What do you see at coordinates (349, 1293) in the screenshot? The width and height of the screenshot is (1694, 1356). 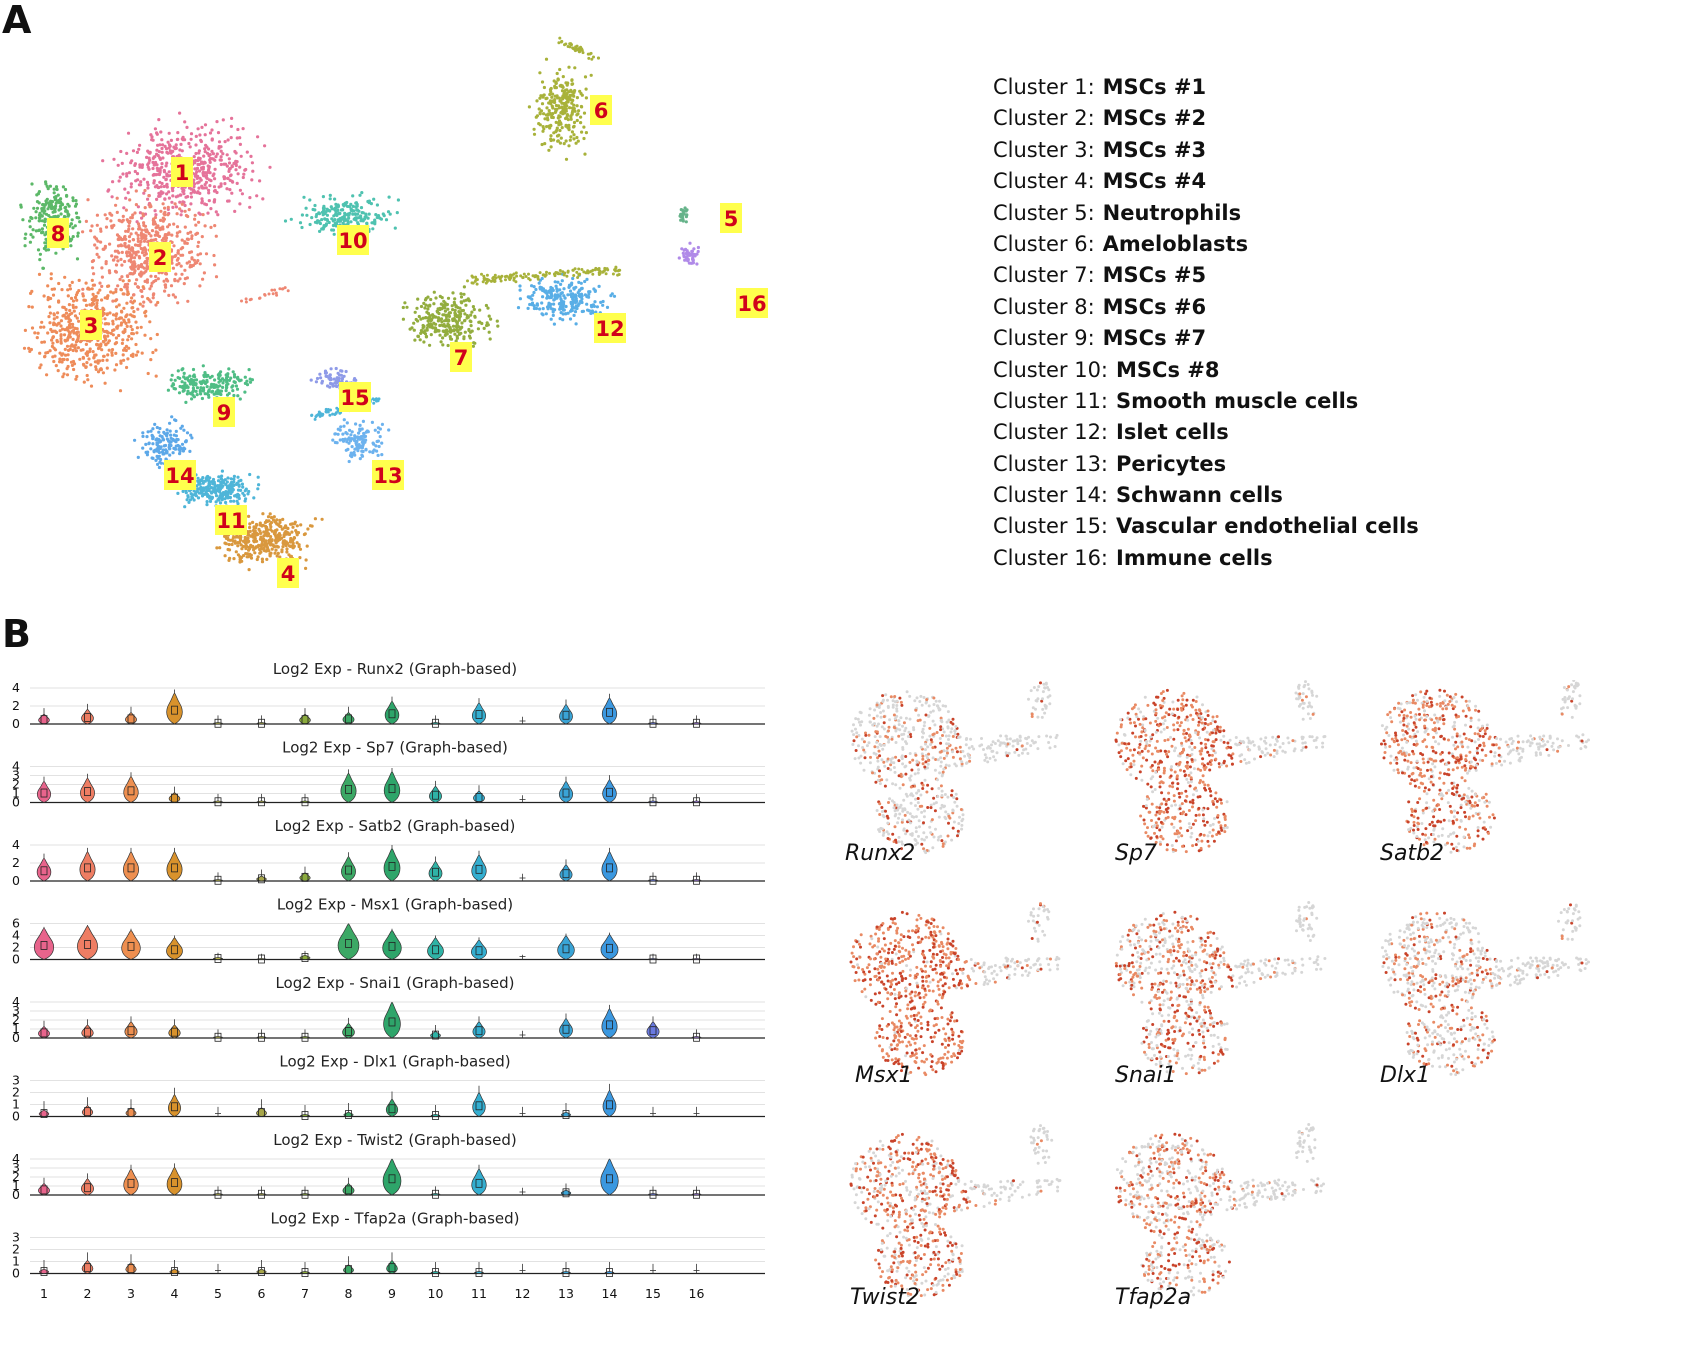 I see `x-tick-label: 8` at bounding box center [349, 1293].